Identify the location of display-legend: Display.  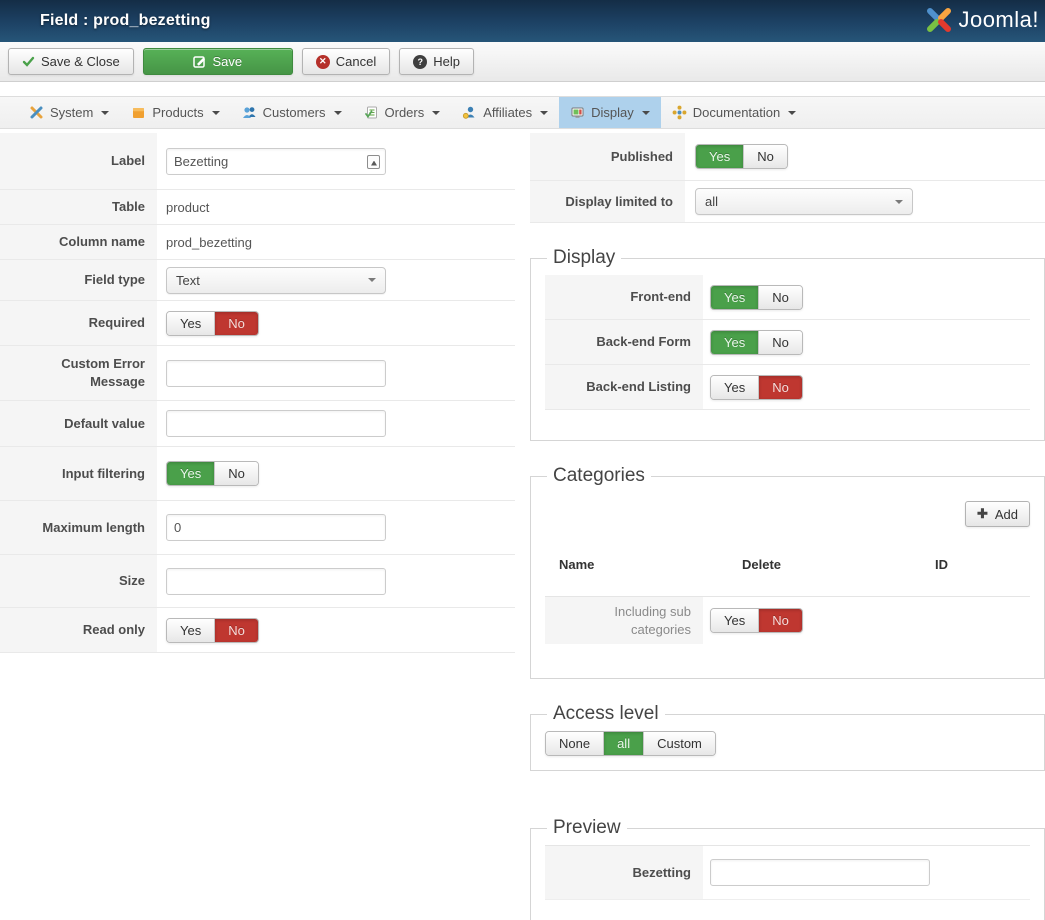
(584, 257).